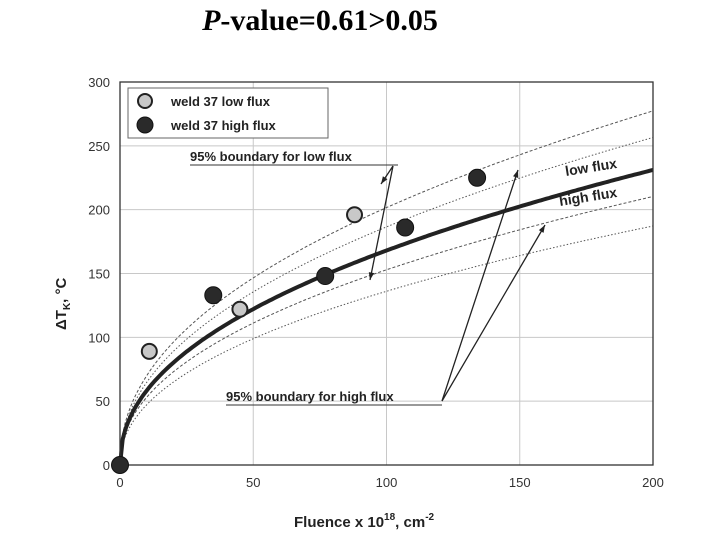 Image resolution: width=720 pixels, height=540 pixels. I want to click on y-tick-label: 50, so click(103, 401).